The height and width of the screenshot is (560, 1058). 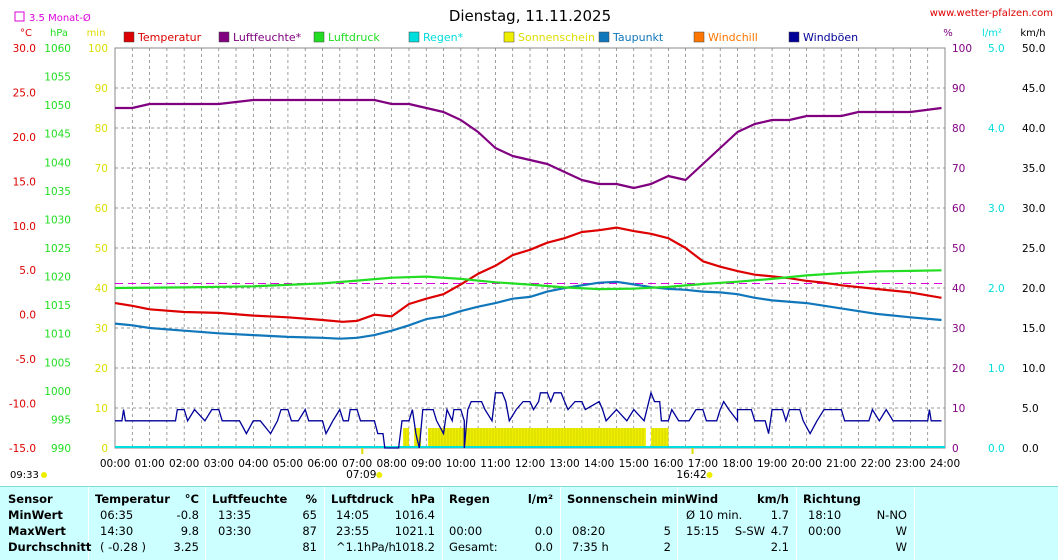 I want to click on y-tick-label: 3.0, so click(x=996, y=209).